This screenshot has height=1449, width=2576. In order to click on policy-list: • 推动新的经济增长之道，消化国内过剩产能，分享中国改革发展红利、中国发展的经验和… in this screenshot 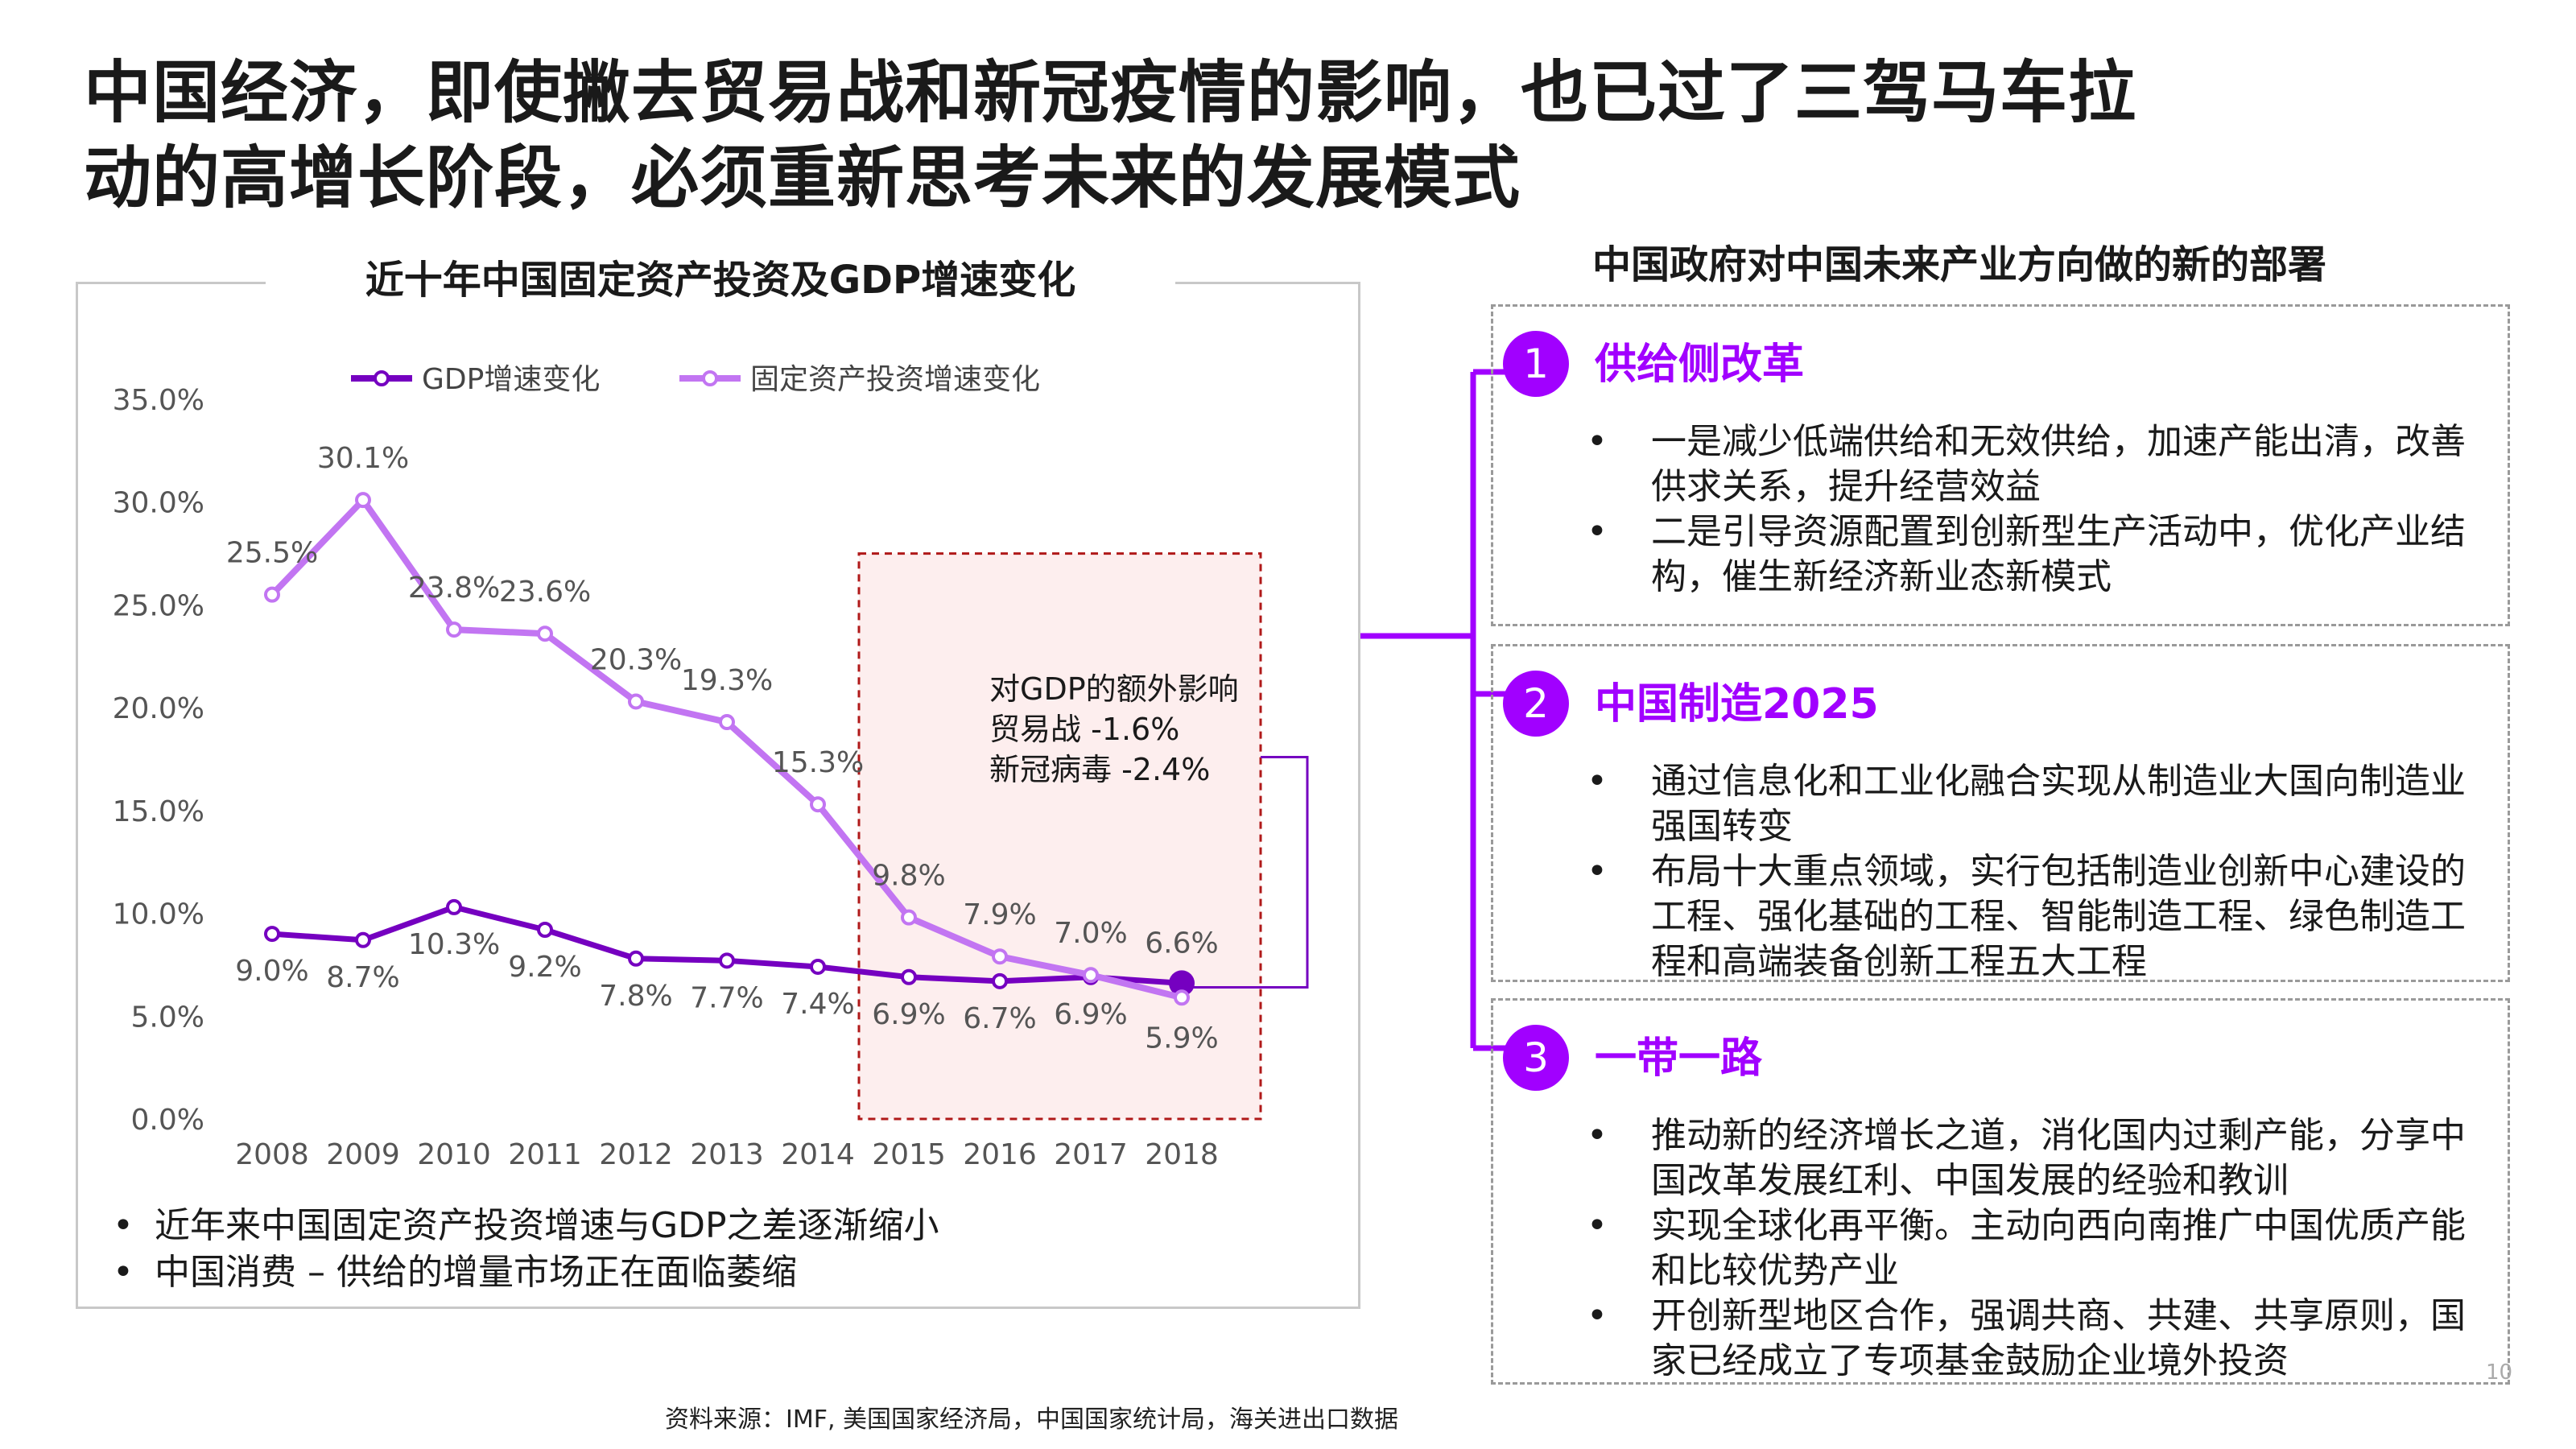, I will do `click(2041, 1248)`.